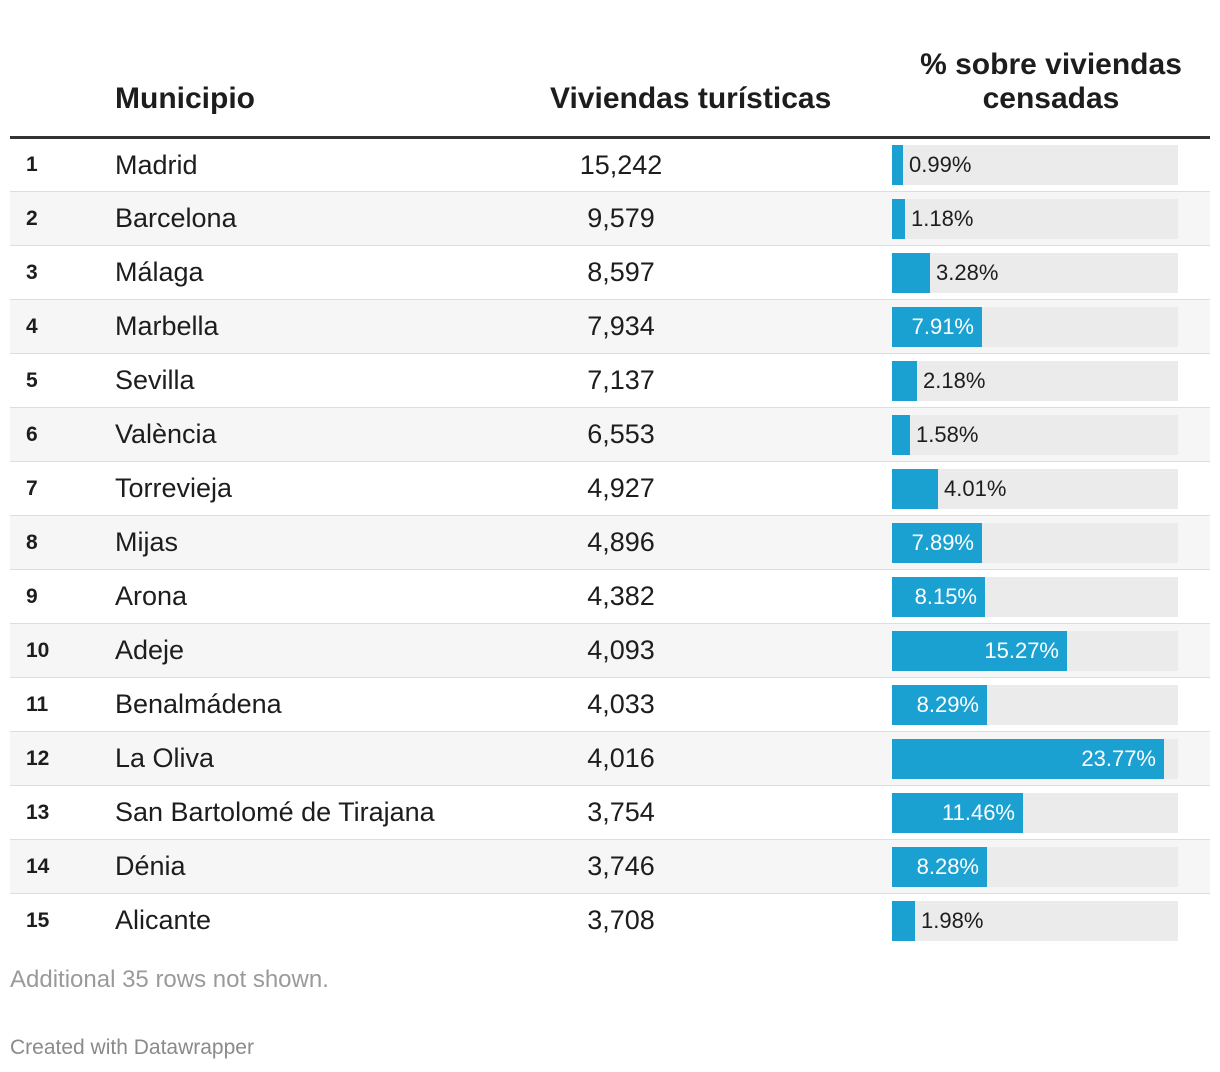 This screenshot has width=1220, height=1072. Describe the element at coordinates (287, 218) in the screenshot. I see `row-municipio: Barcelona` at that location.